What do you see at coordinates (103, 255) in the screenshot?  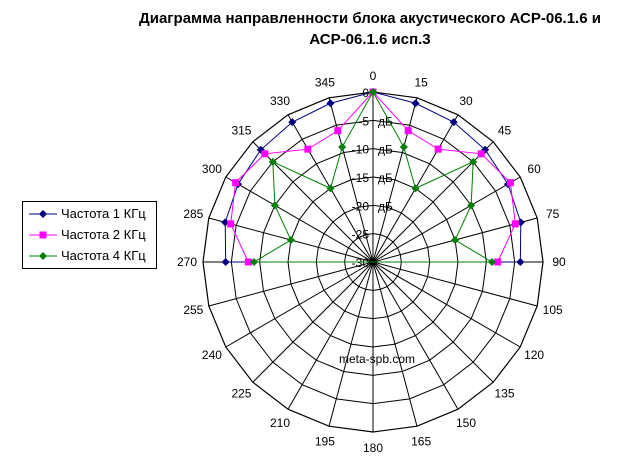 I see `legend-label-4khz: Частота 4 КГц` at bounding box center [103, 255].